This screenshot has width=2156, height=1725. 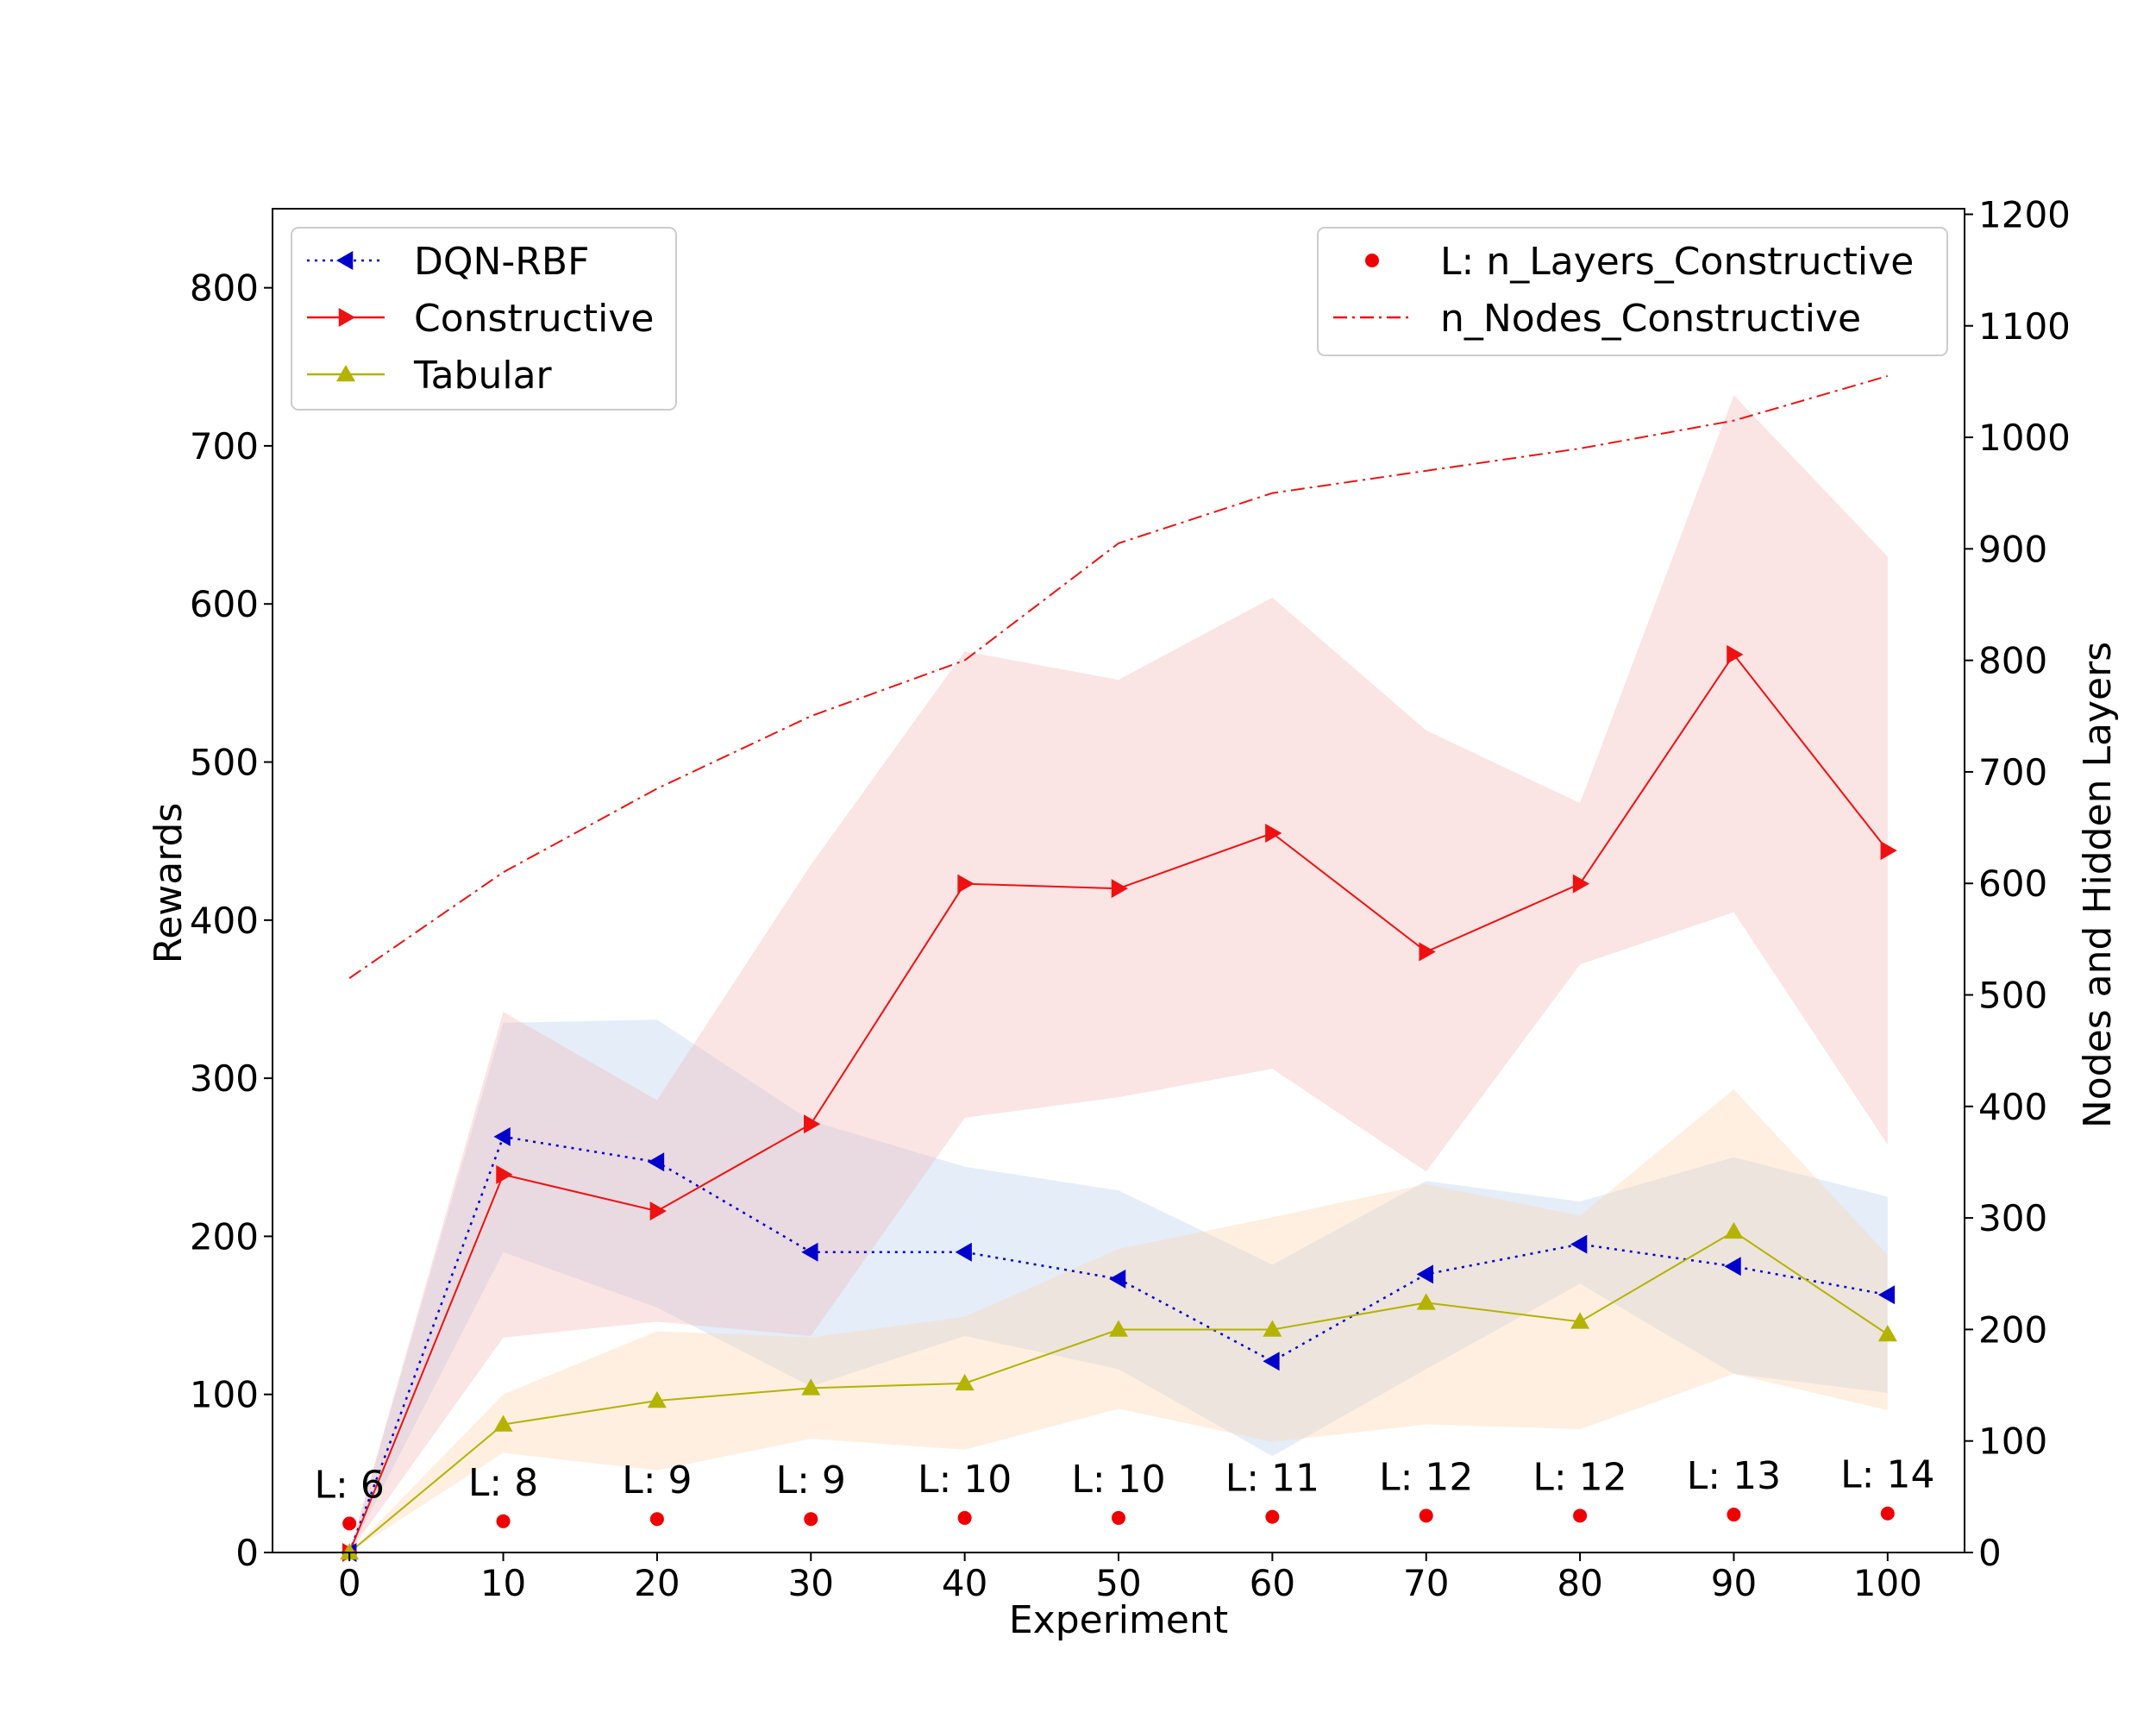 What do you see at coordinates (1272, 1583) in the screenshot?
I see `x-tick-label-60: 60` at bounding box center [1272, 1583].